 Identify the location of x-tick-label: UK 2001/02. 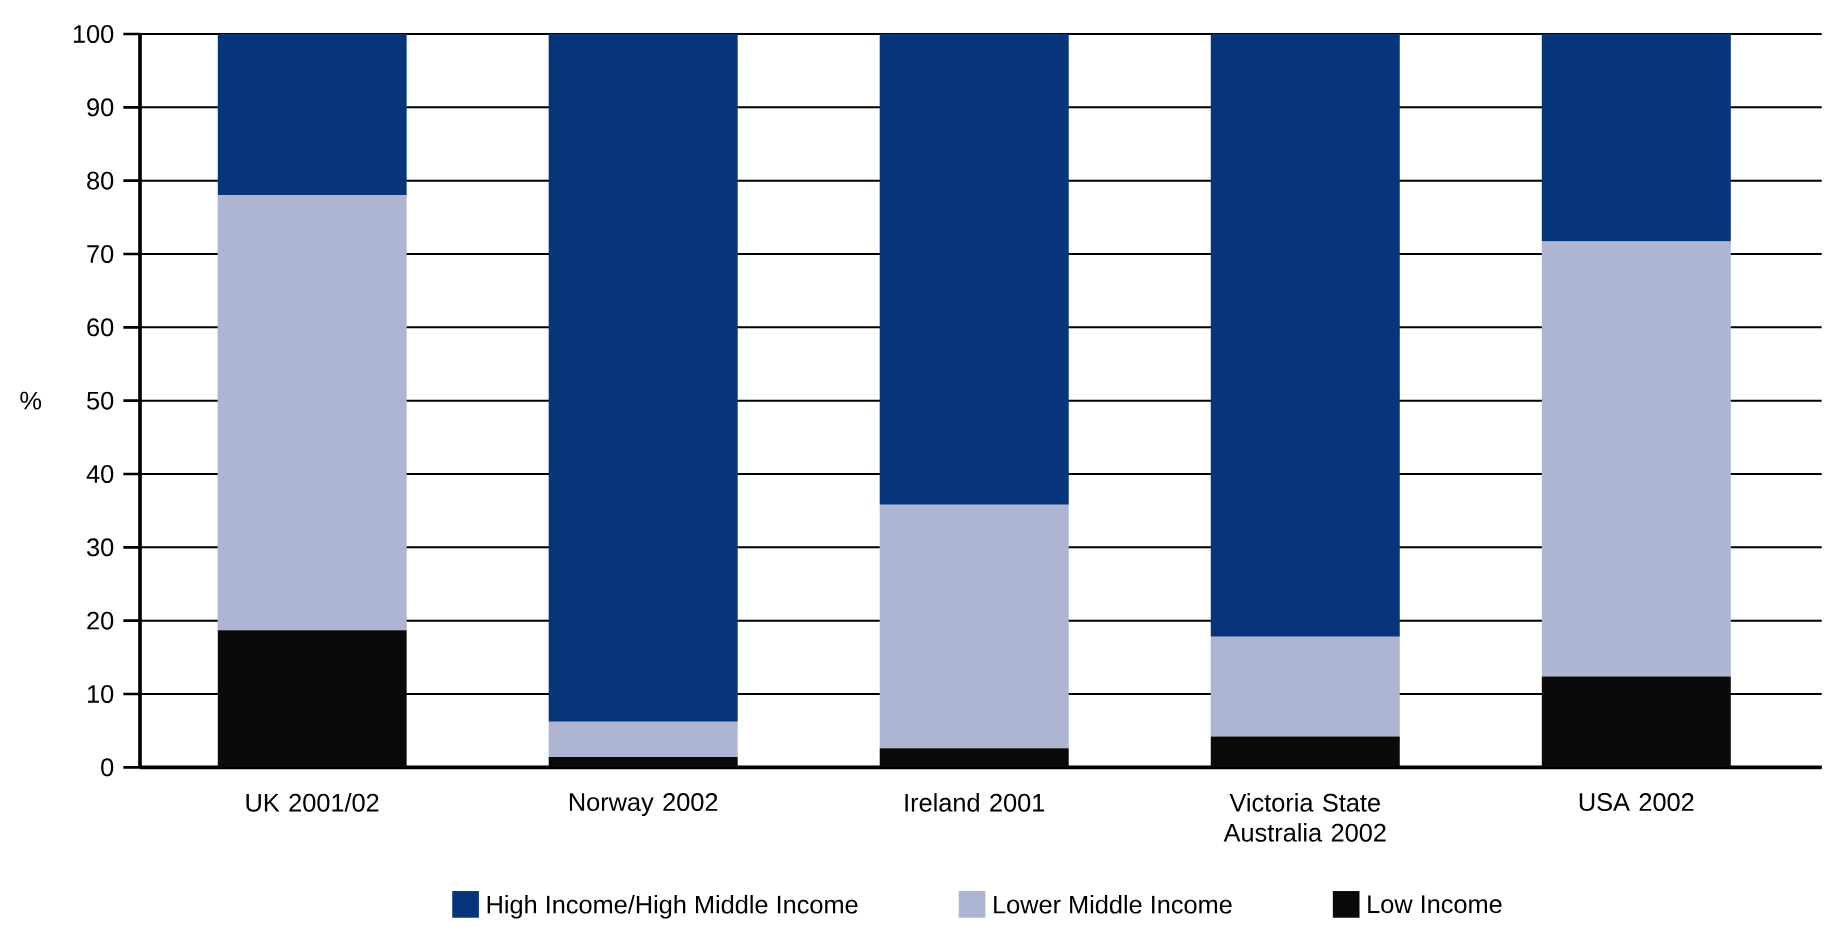
(312, 802).